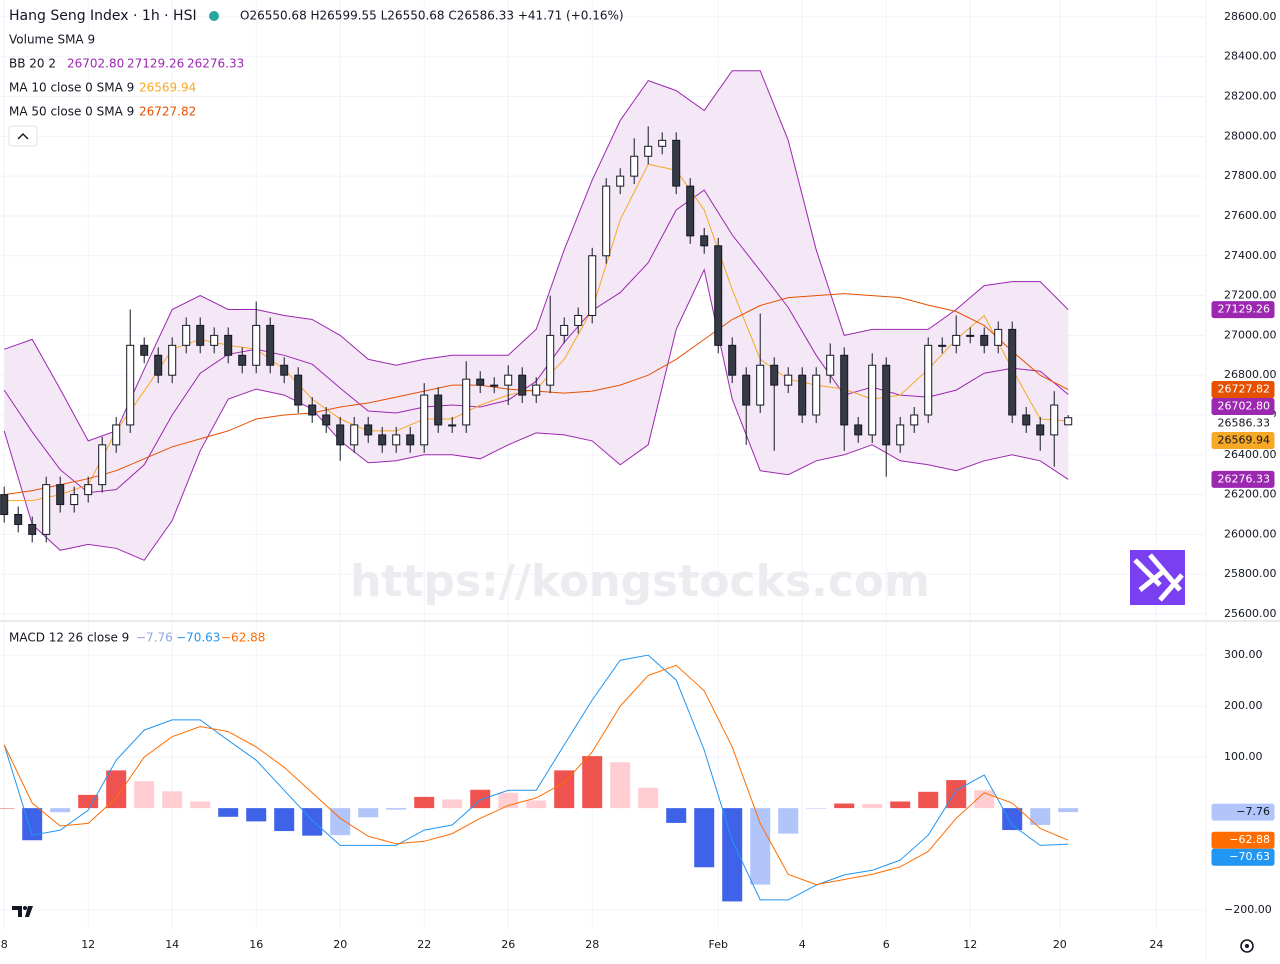 The height and width of the screenshot is (964, 1280). Describe the element at coordinates (1253, 811) in the screenshot. I see `axis-badge-label: −7.76` at that location.